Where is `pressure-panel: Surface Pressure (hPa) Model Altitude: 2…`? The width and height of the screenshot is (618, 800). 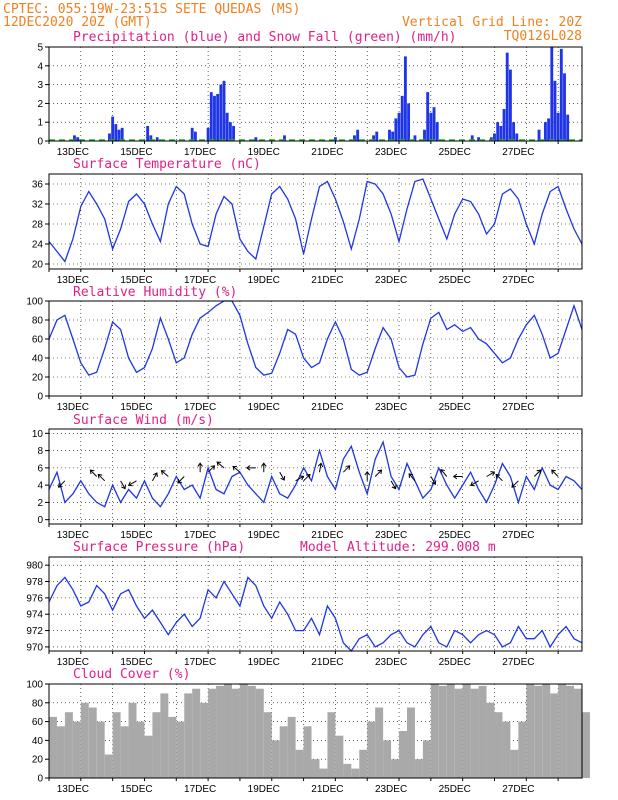 pressure-panel: Surface Pressure (hPa) Model Altitude: 2… is located at coordinates (304, 604).